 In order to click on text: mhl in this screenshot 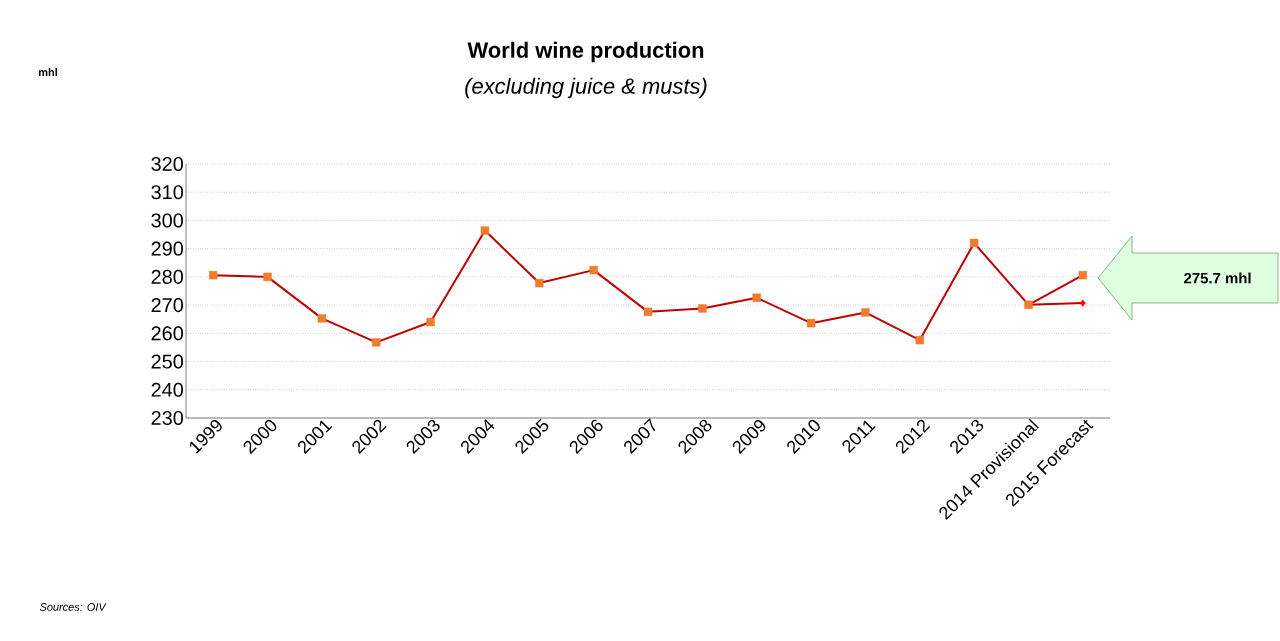, I will do `click(47, 72)`.